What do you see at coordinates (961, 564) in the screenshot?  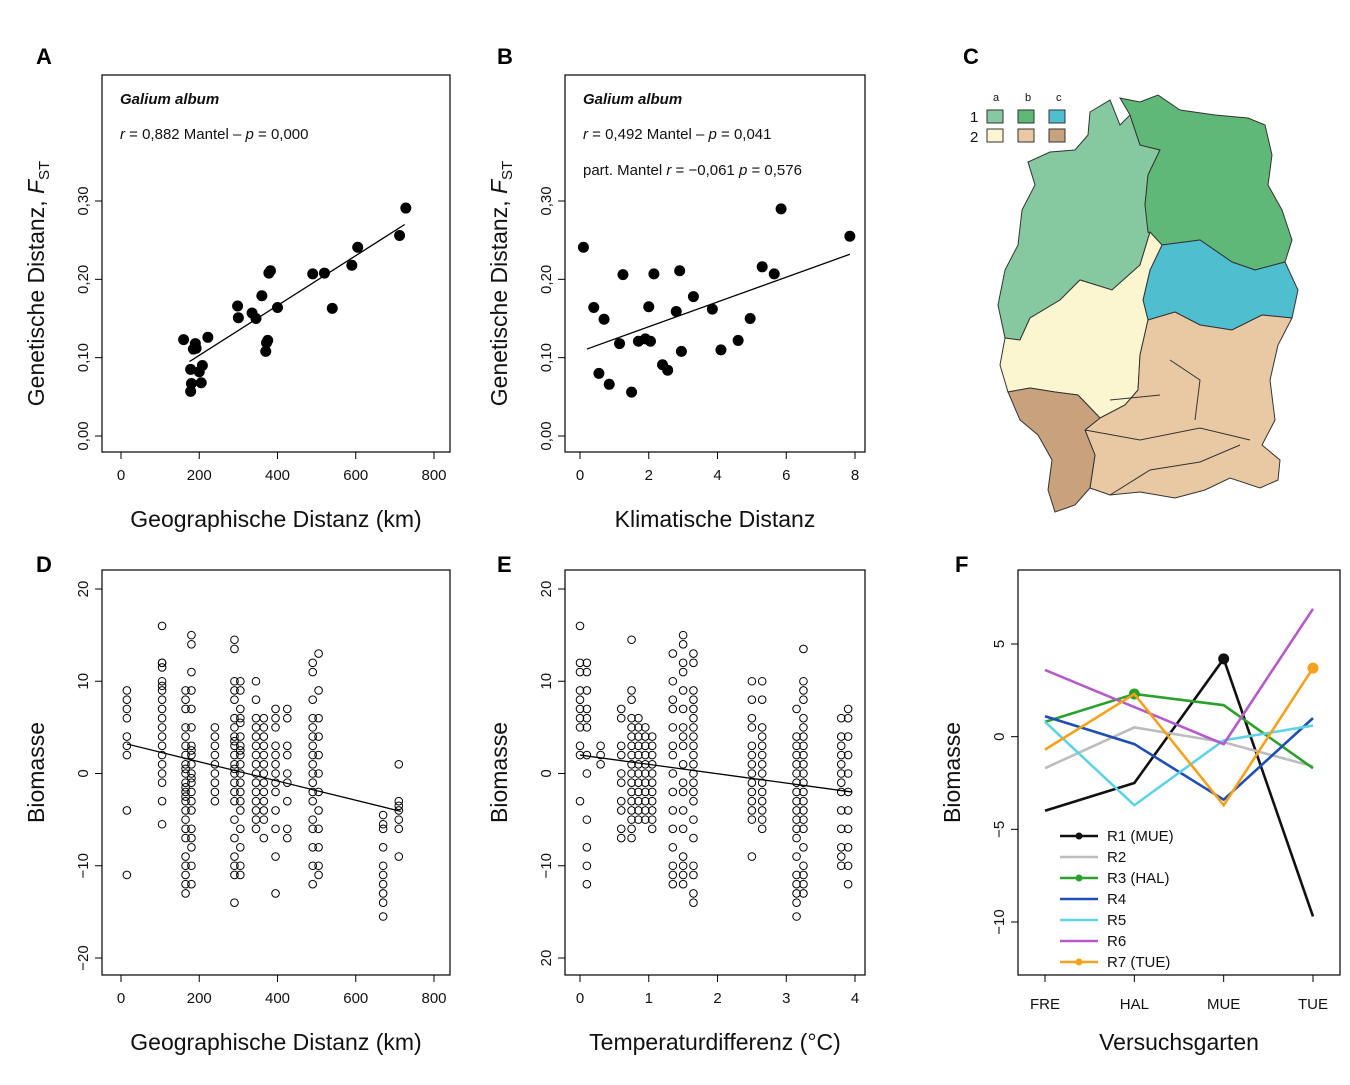 I see `panel-letter-f: F` at bounding box center [961, 564].